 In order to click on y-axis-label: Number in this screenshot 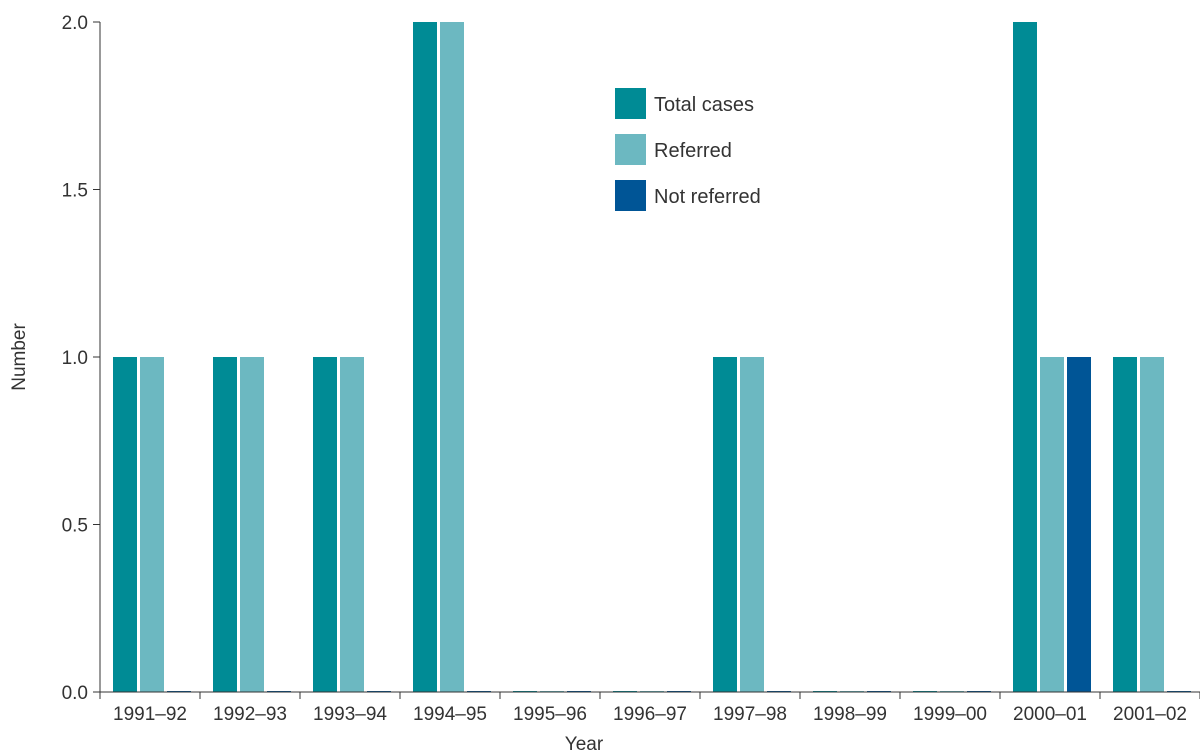, I will do `click(19, 357)`.